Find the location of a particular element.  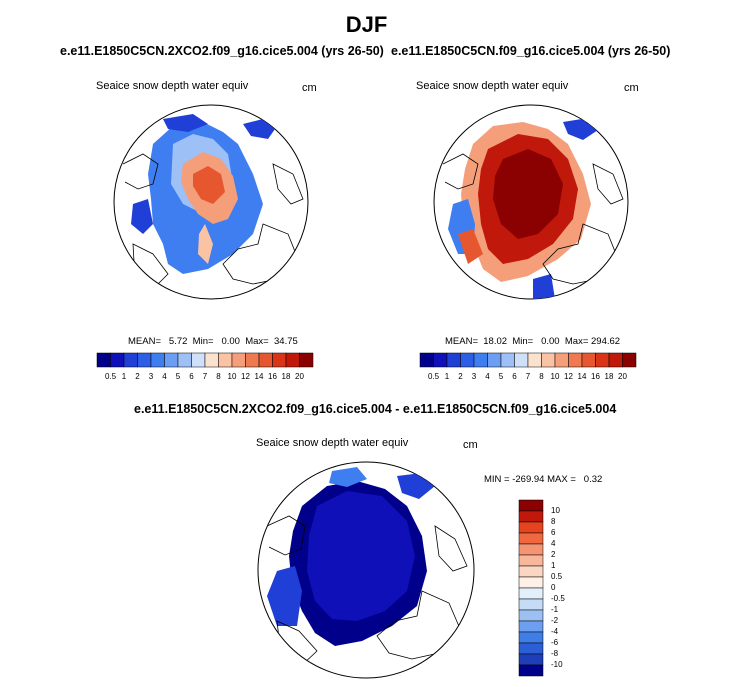

panel1-colorbar-tick-label: 4 is located at coordinates (164, 376).